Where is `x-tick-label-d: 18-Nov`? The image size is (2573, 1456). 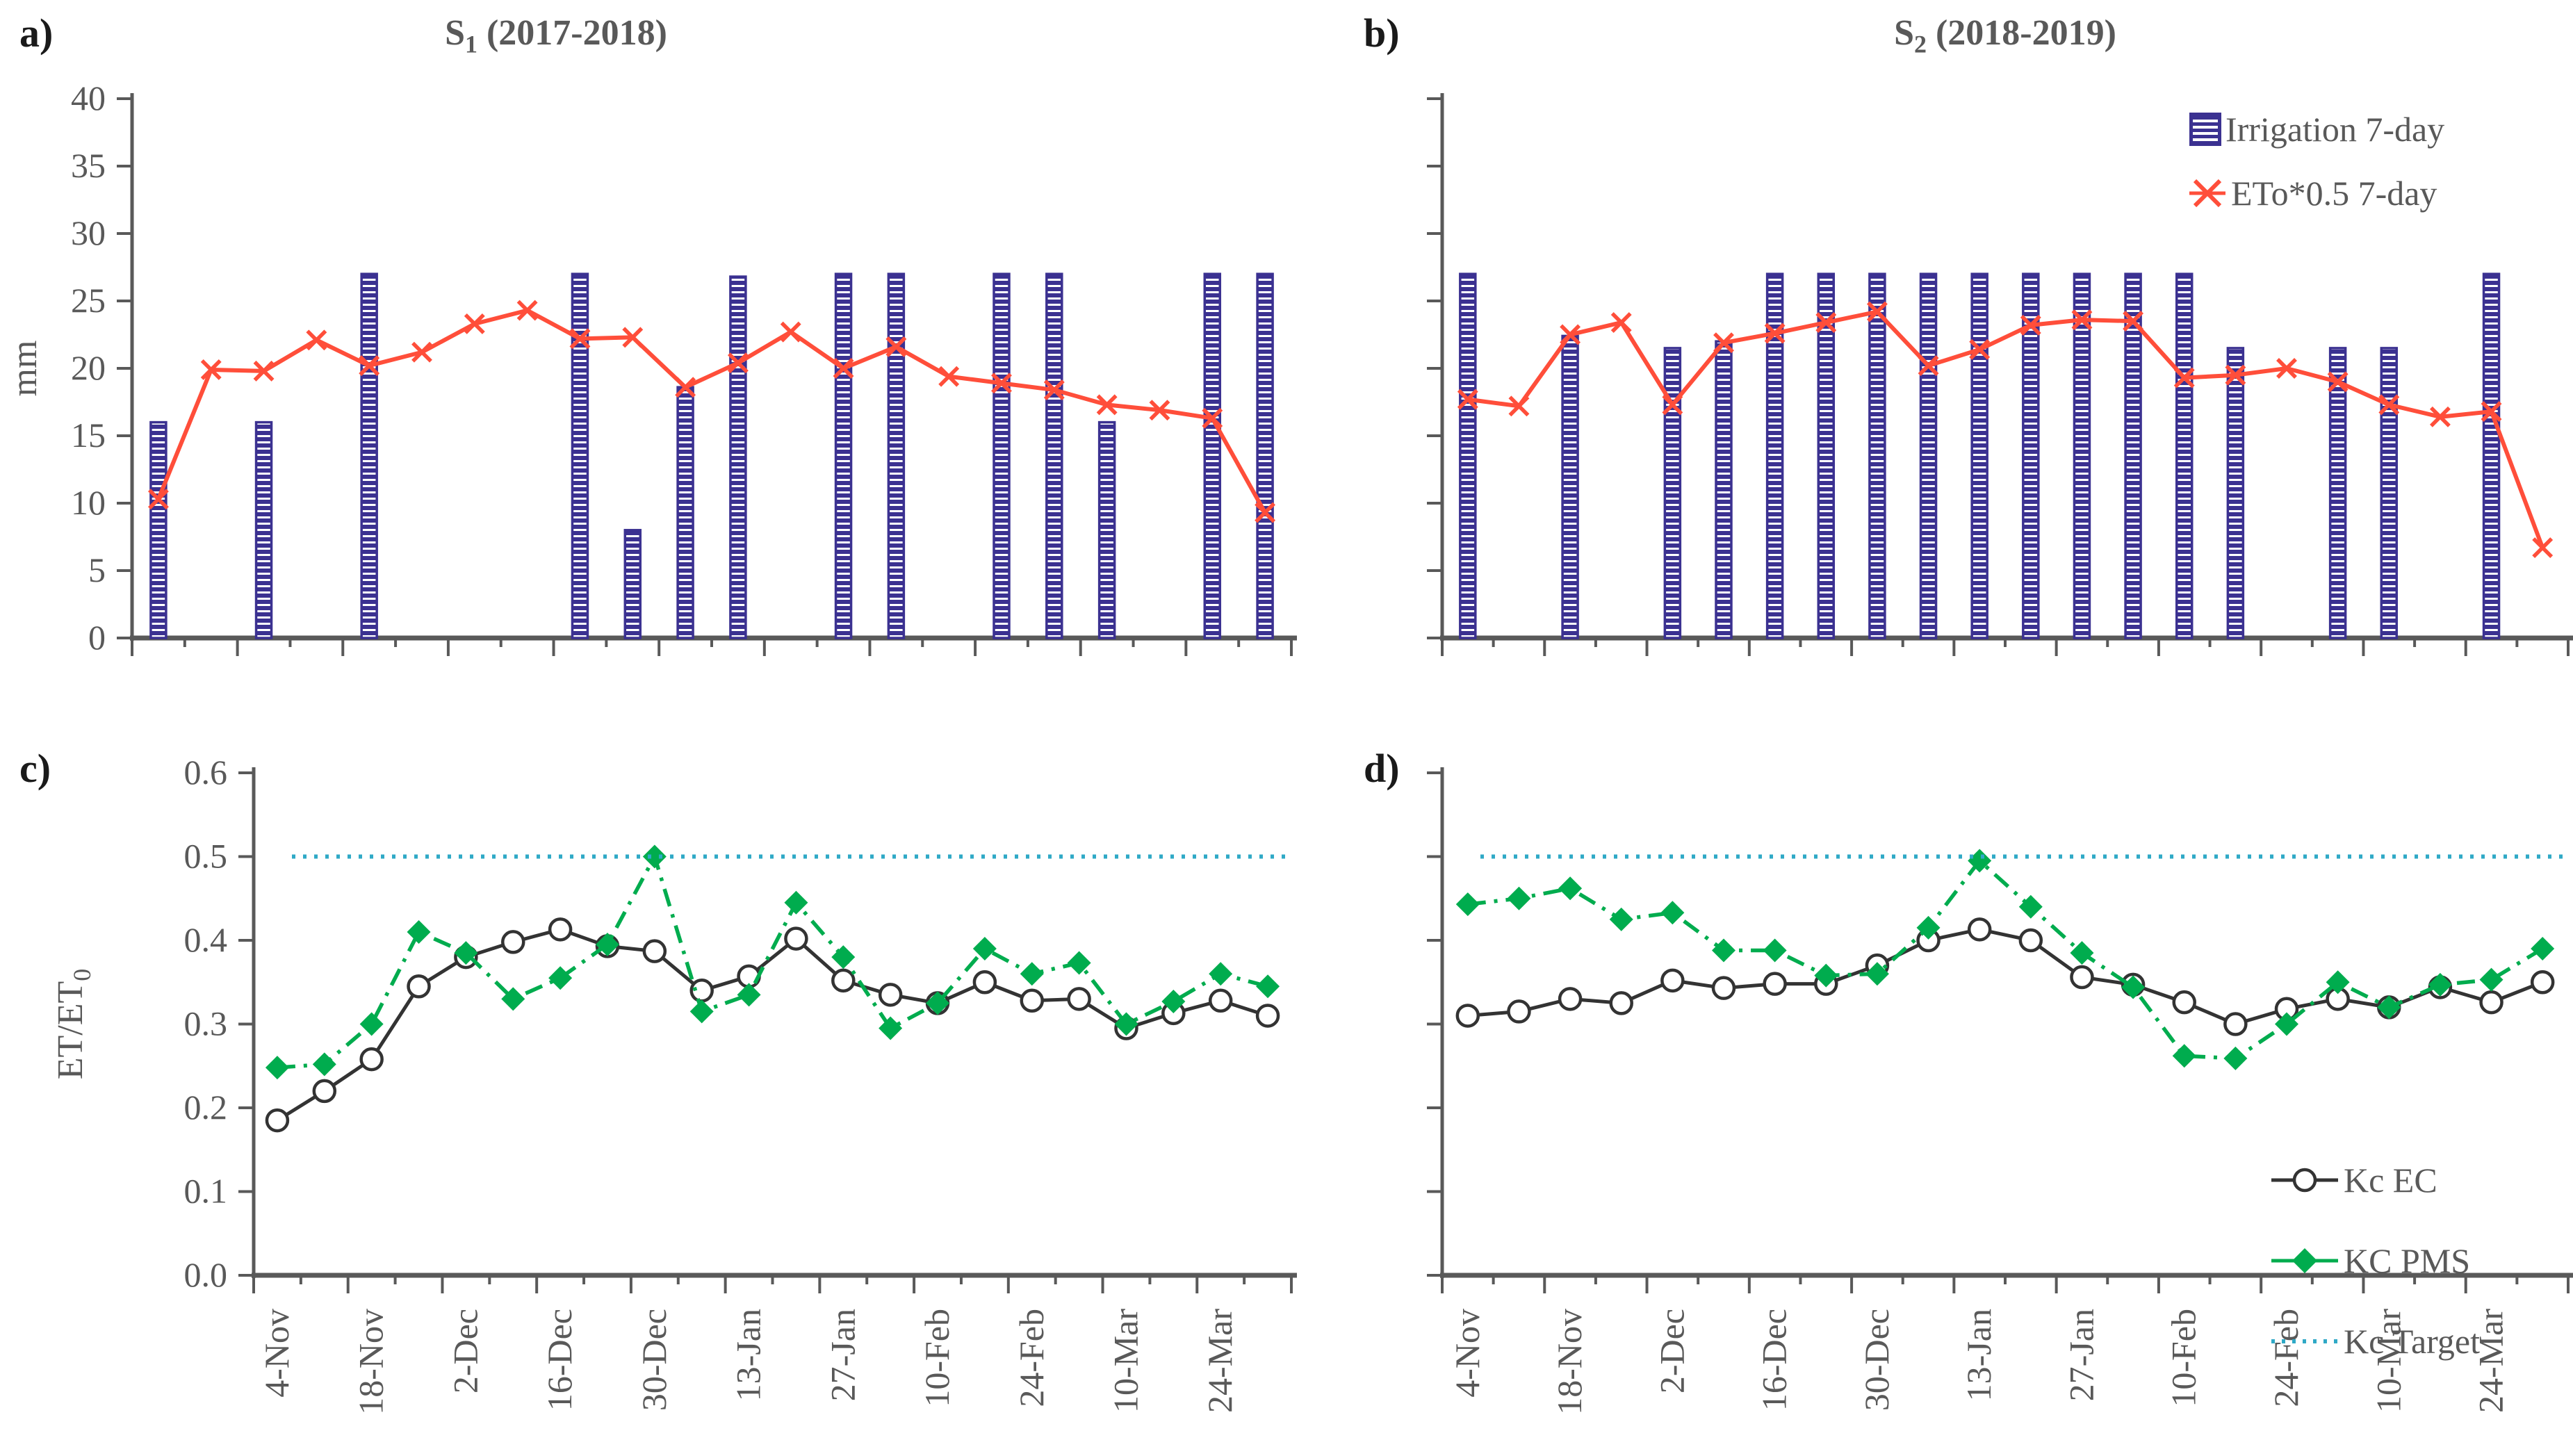
x-tick-label-d: 18-Nov is located at coordinates (1569, 1362).